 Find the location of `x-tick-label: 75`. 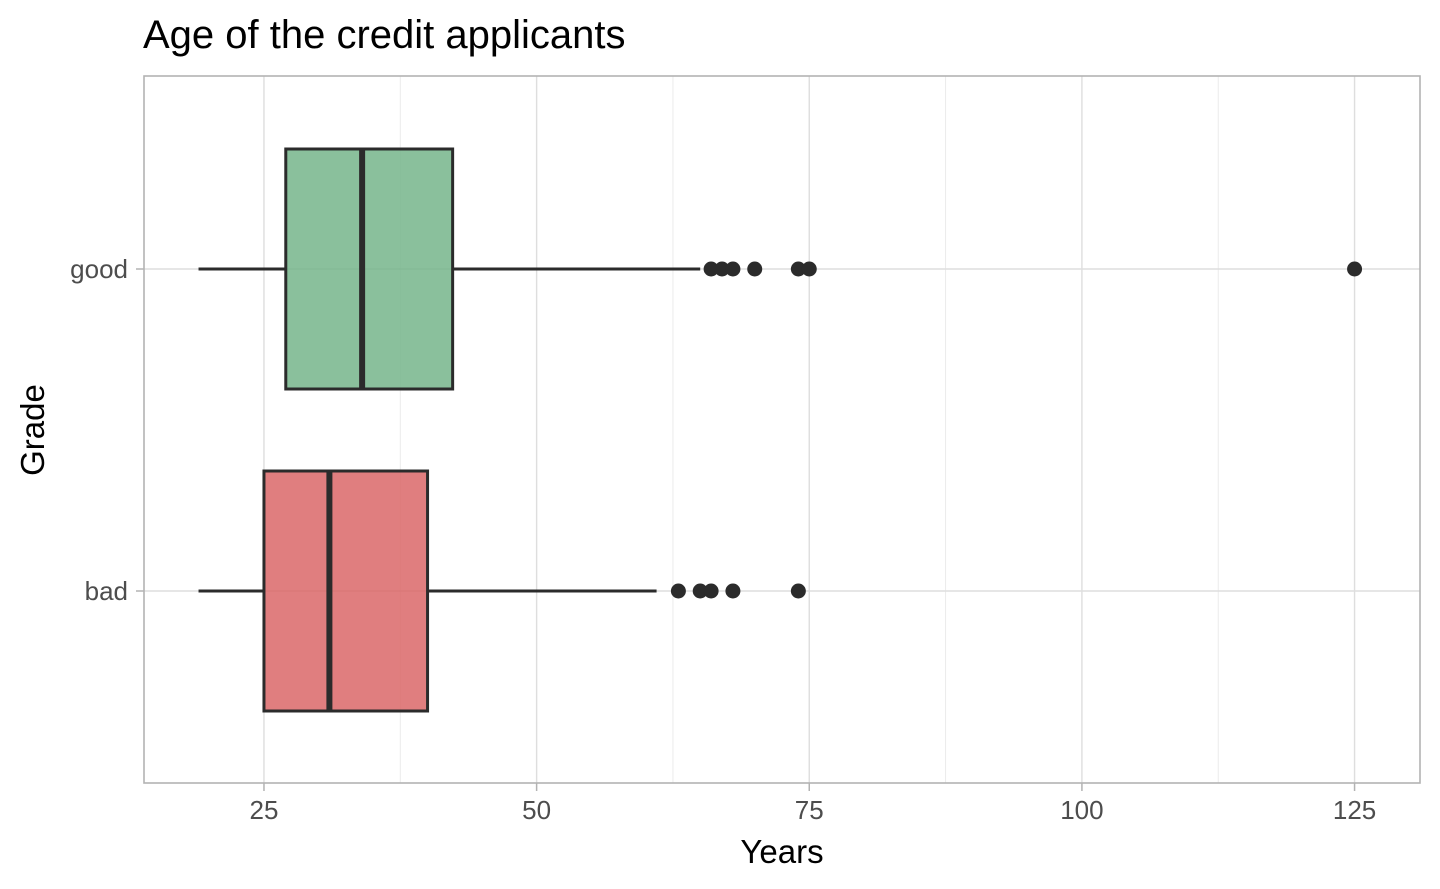

x-tick-label: 75 is located at coordinates (809, 810).